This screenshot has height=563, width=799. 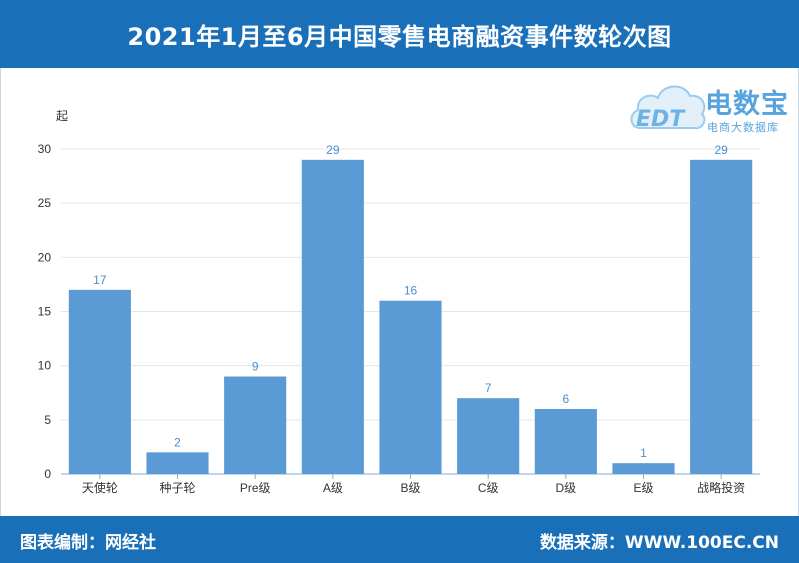 What do you see at coordinates (45, 149) in the screenshot?
I see `y-tick-label: 30` at bounding box center [45, 149].